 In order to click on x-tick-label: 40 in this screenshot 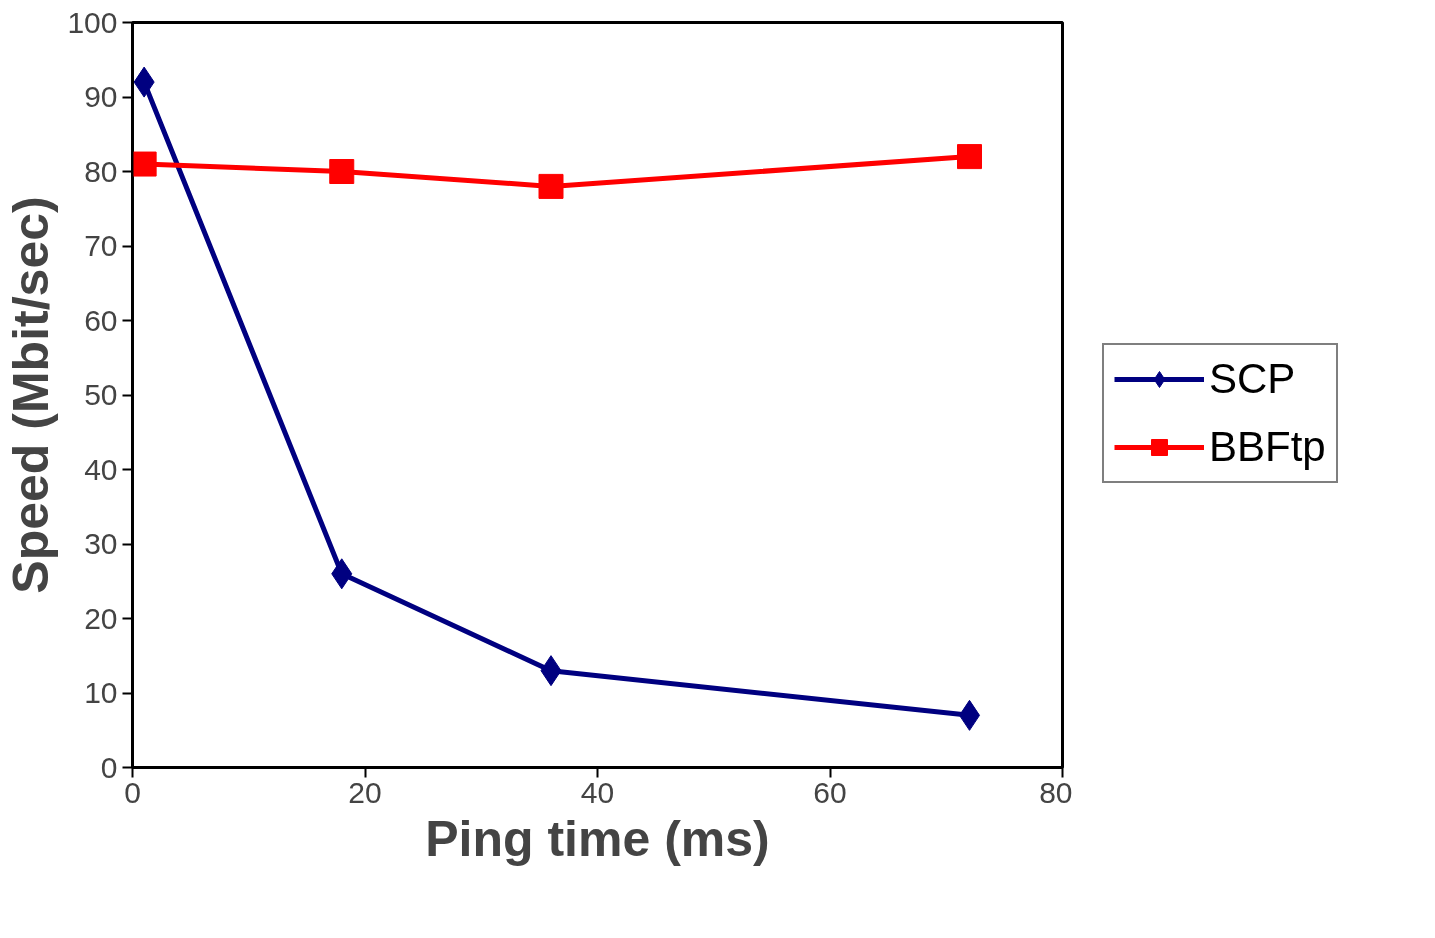, I will do `click(597, 792)`.